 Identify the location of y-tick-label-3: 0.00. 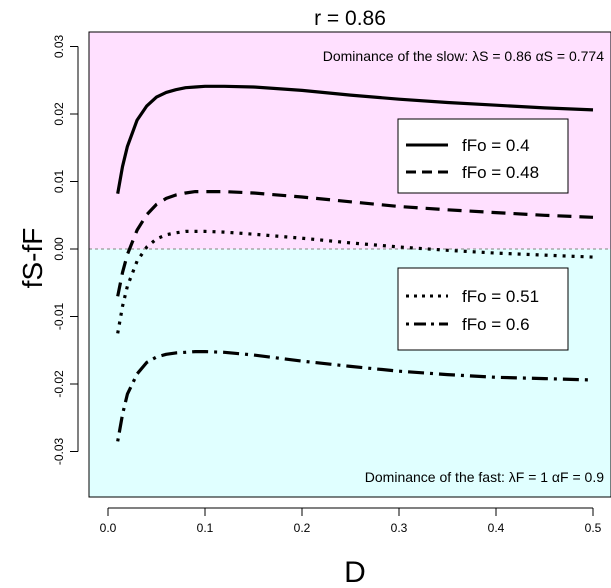
(59, 249).